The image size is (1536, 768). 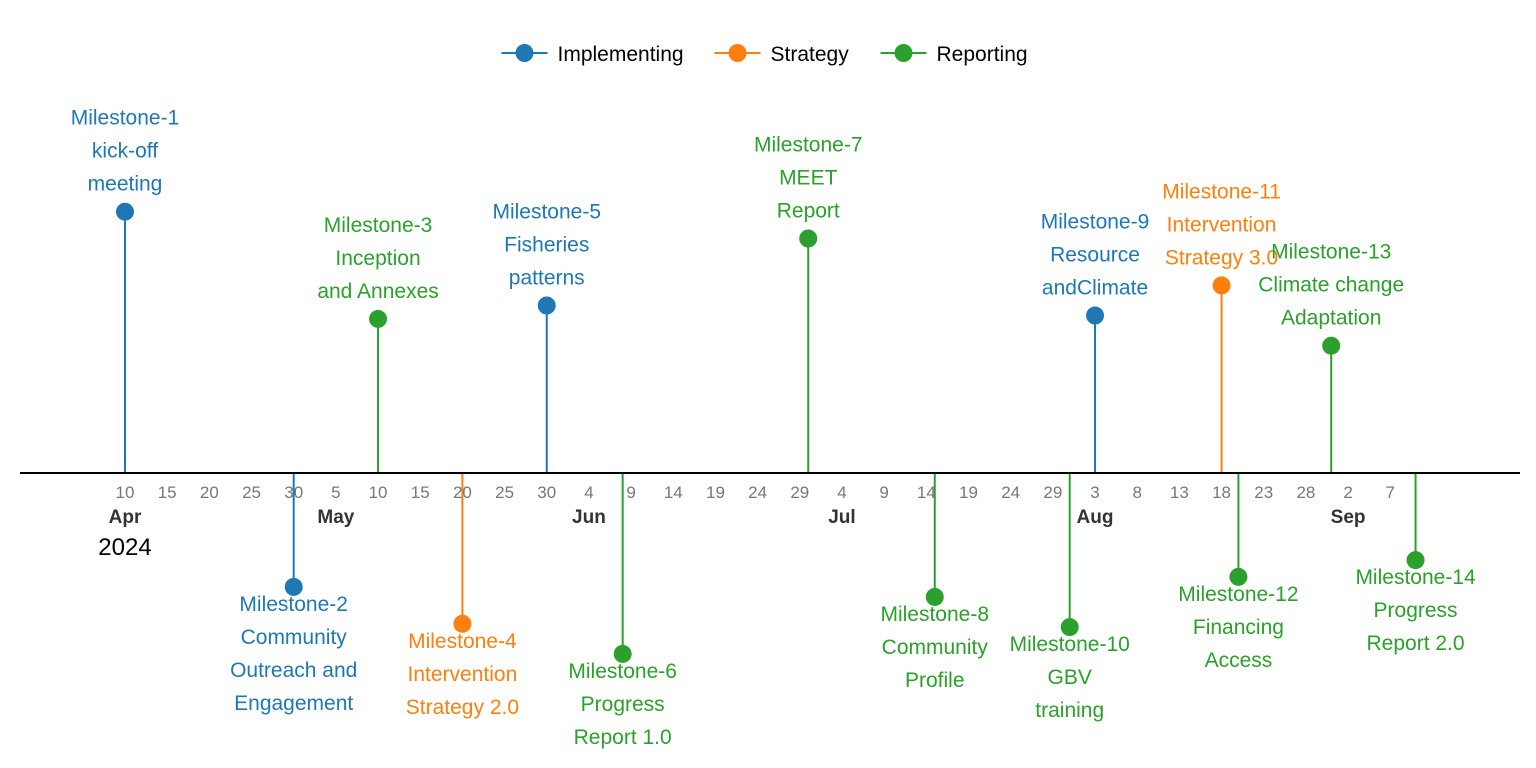 What do you see at coordinates (883, 492) in the screenshot?
I see `tick-label-18: 9` at bounding box center [883, 492].